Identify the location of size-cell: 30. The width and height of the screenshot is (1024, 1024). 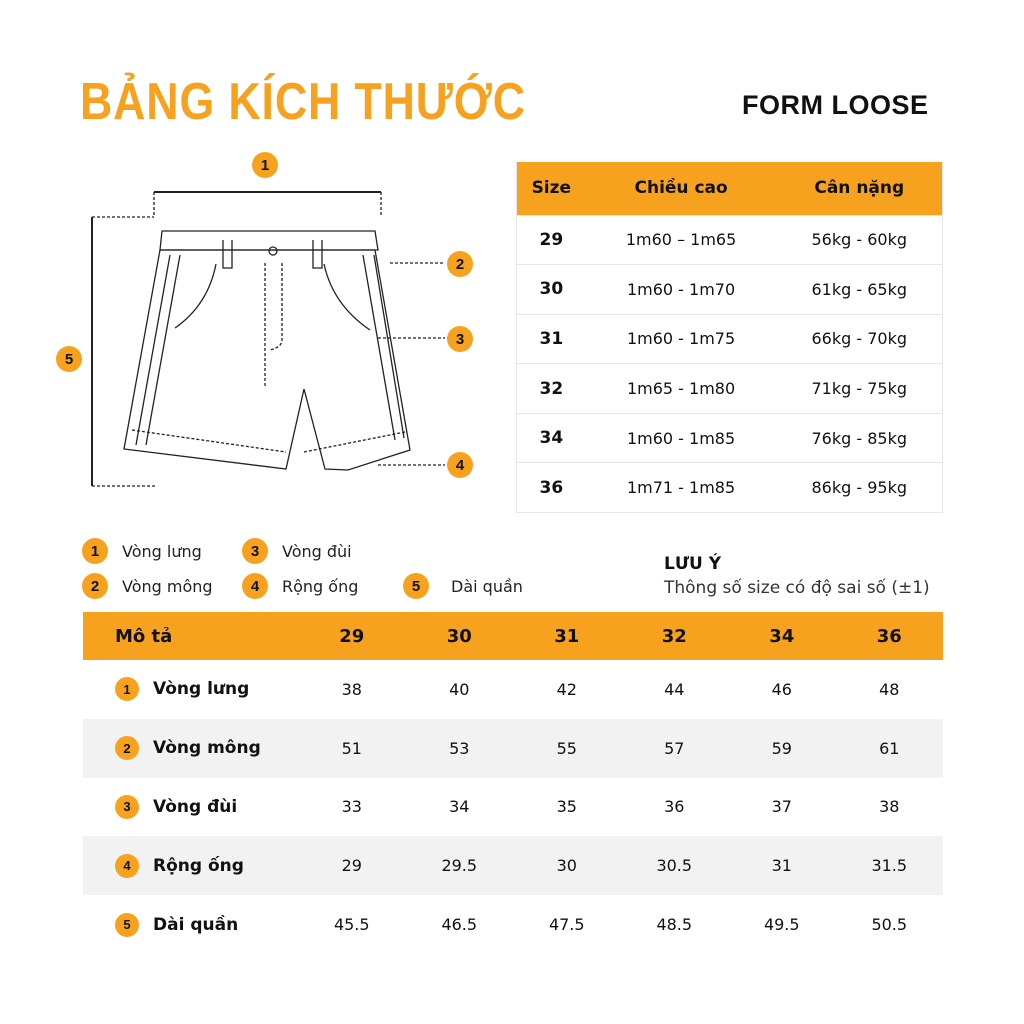
(551, 289).